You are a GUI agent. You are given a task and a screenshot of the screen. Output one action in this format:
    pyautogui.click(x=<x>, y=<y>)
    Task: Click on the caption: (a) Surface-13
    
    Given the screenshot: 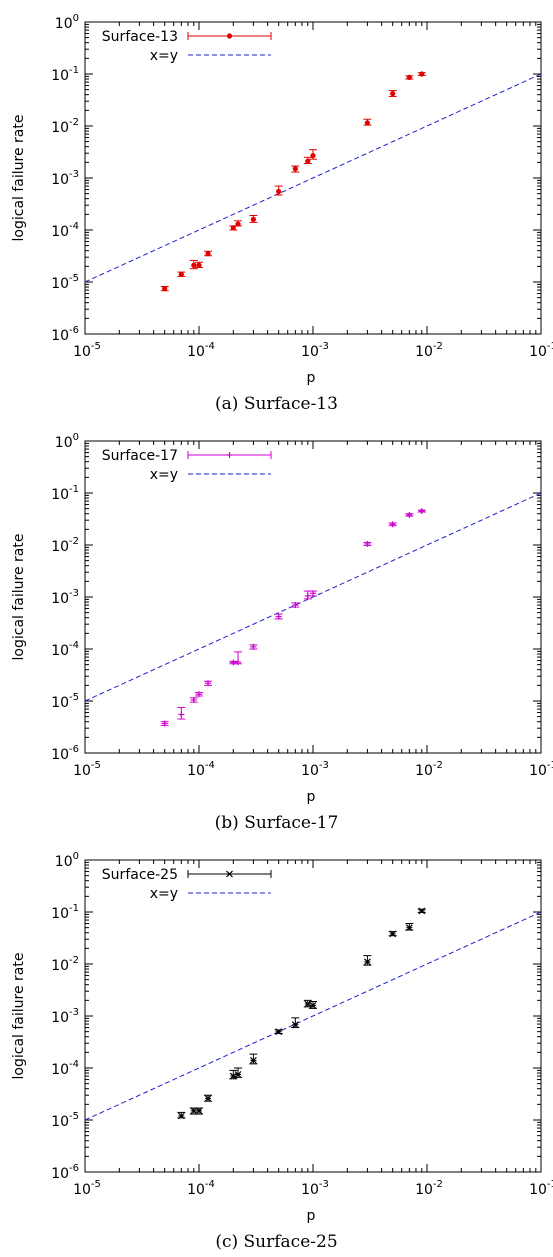 What is the action you would take?
    pyautogui.click(x=276, y=404)
    